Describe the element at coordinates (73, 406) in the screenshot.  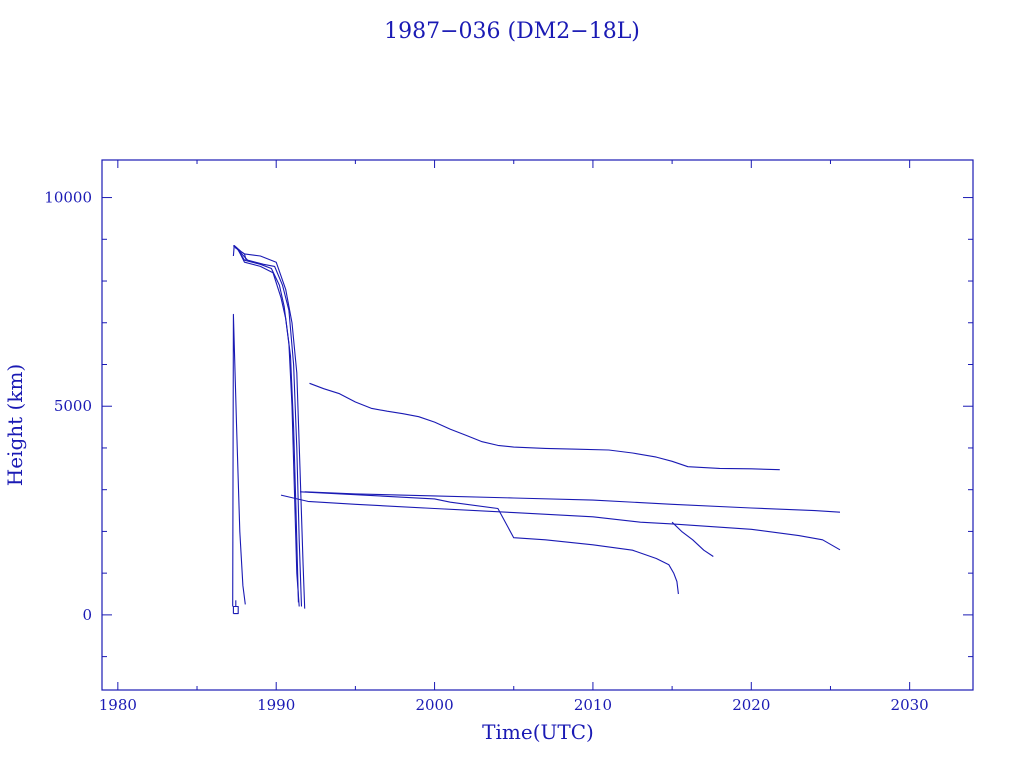
I see `y-tick-label: 5000` at that location.